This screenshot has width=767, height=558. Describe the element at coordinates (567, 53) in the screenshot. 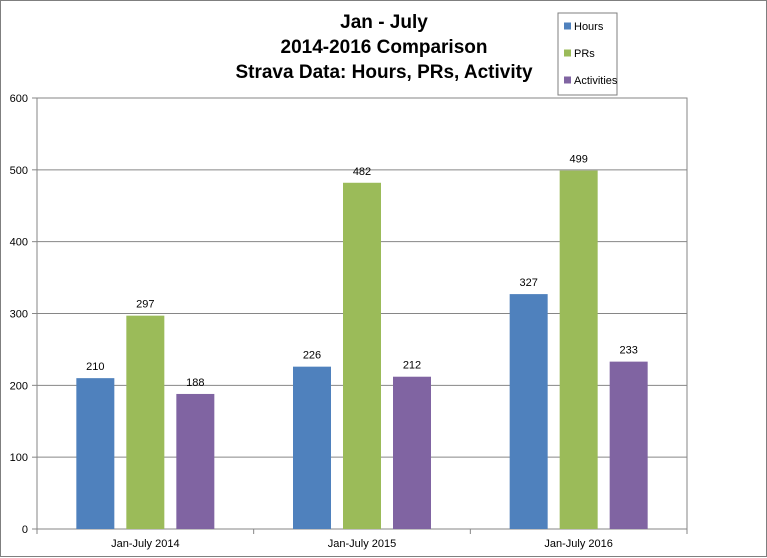

I see `legend-swatch-prs` at that location.